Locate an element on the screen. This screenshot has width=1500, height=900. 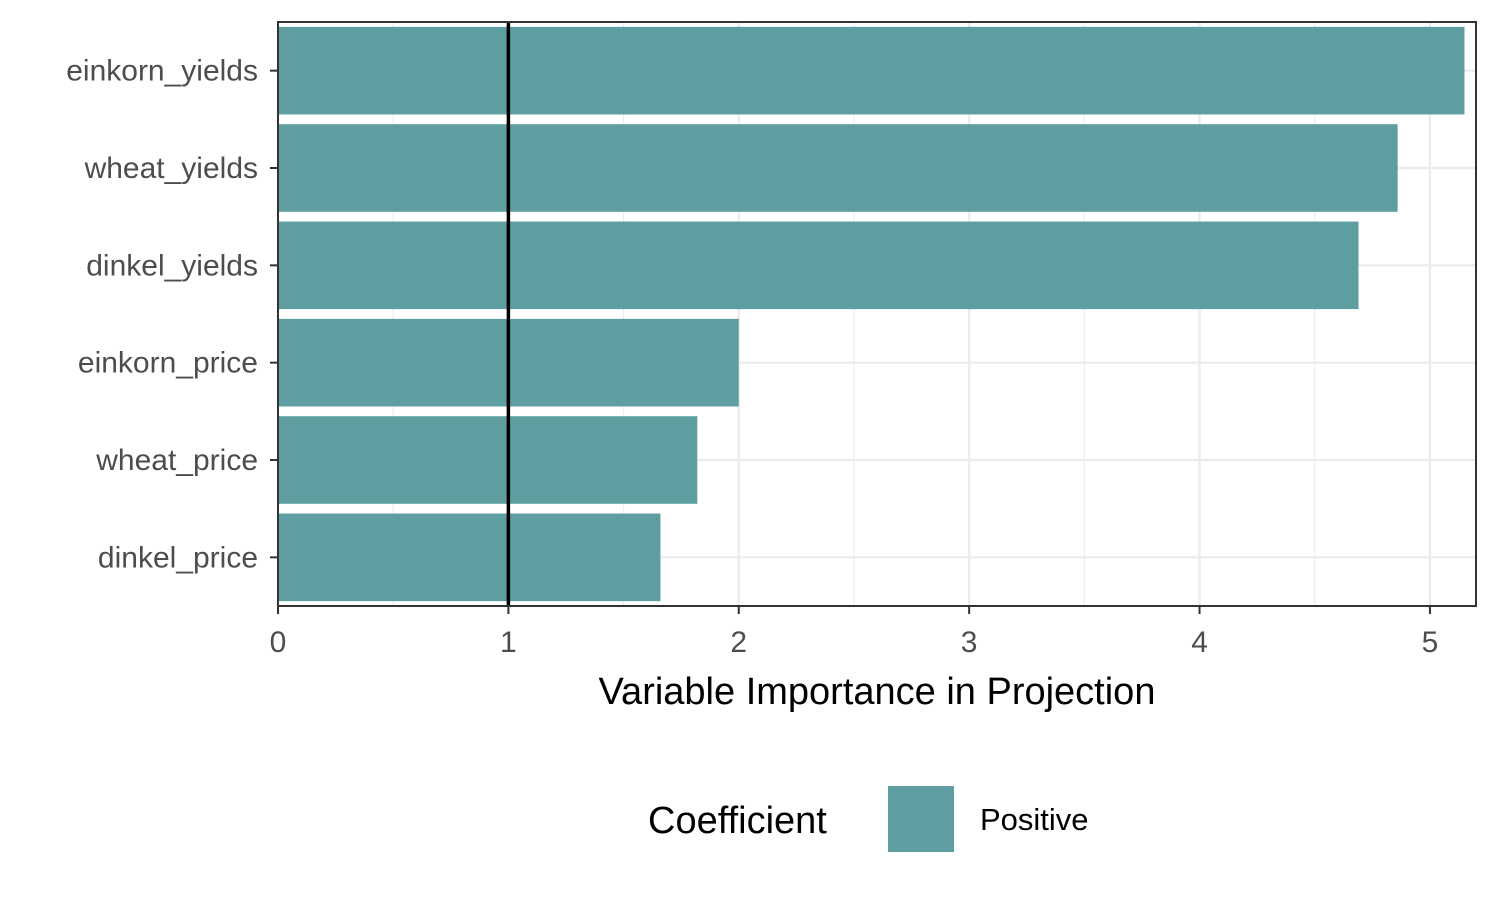
x-tick-label: 5 is located at coordinates (1430, 642).